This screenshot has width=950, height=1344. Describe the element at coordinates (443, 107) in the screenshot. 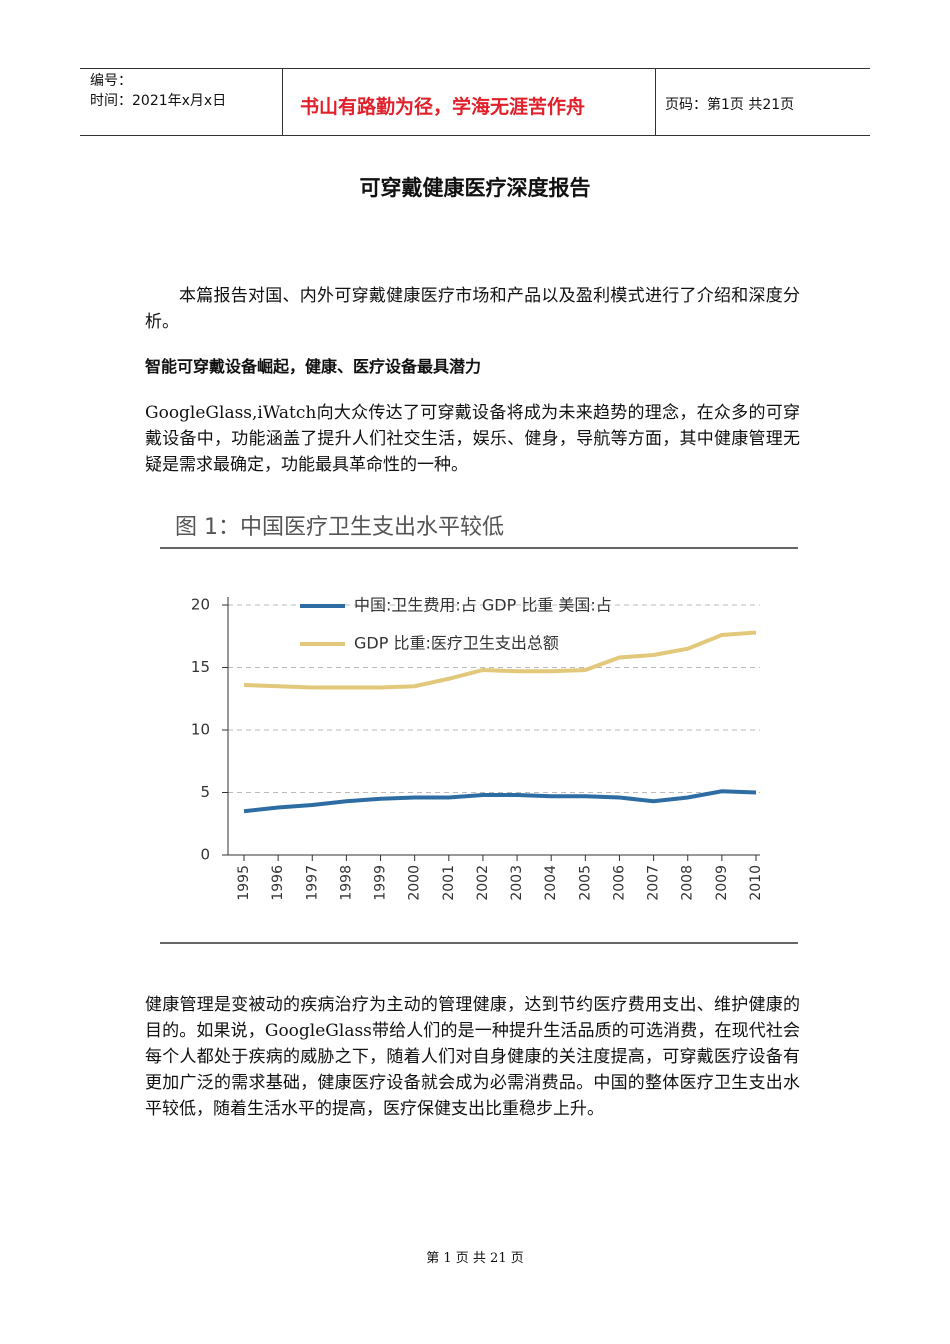

I see `header-motto: 书山有路勤为径，学海无涯苦作舟` at that location.